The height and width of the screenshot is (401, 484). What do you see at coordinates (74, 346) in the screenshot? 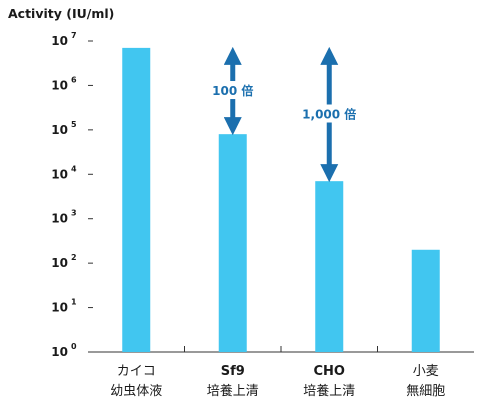
I see `y-tick-exponent: 0` at bounding box center [74, 346].